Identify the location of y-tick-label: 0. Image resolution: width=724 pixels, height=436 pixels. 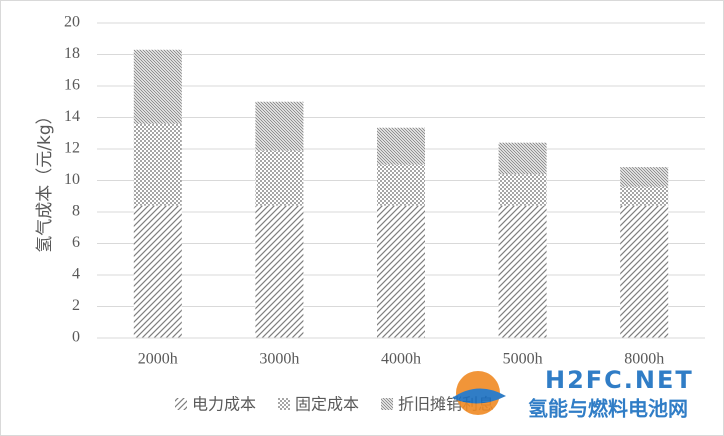
(76, 337).